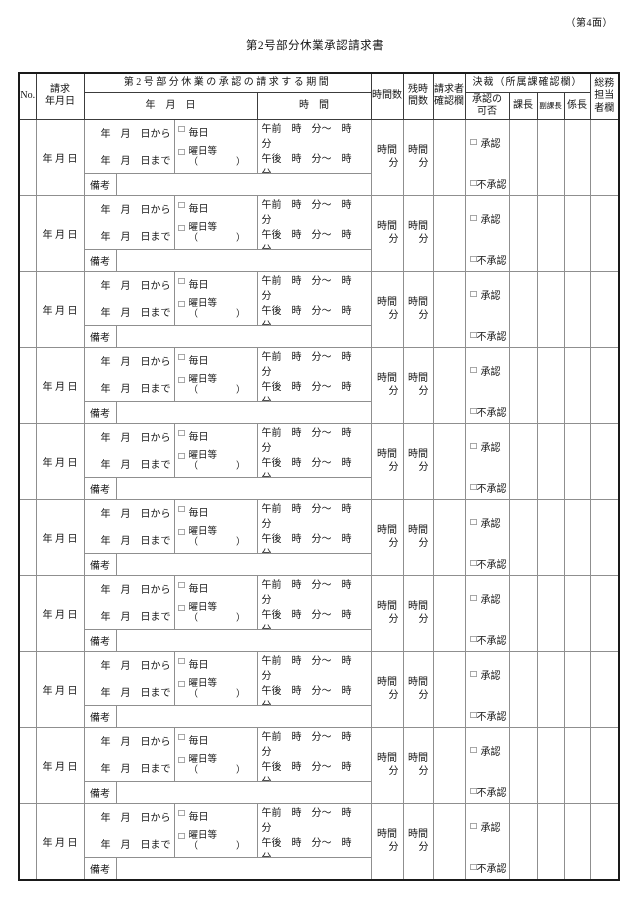 The height and width of the screenshot is (903, 630). Describe the element at coordinates (490, 372) in the screenshot. I see `approve-label: 承認` at that location.